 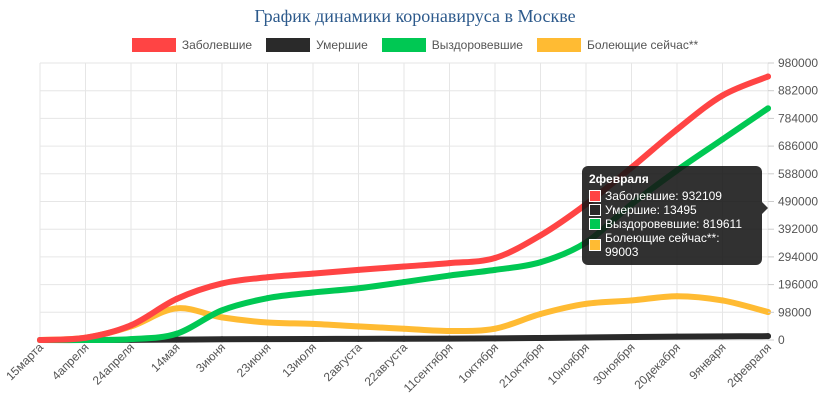 What do you see at coordinates (798, 202) in the screenshot?
I see `y-tick-label: 490000` at bounding box center [798, 202].